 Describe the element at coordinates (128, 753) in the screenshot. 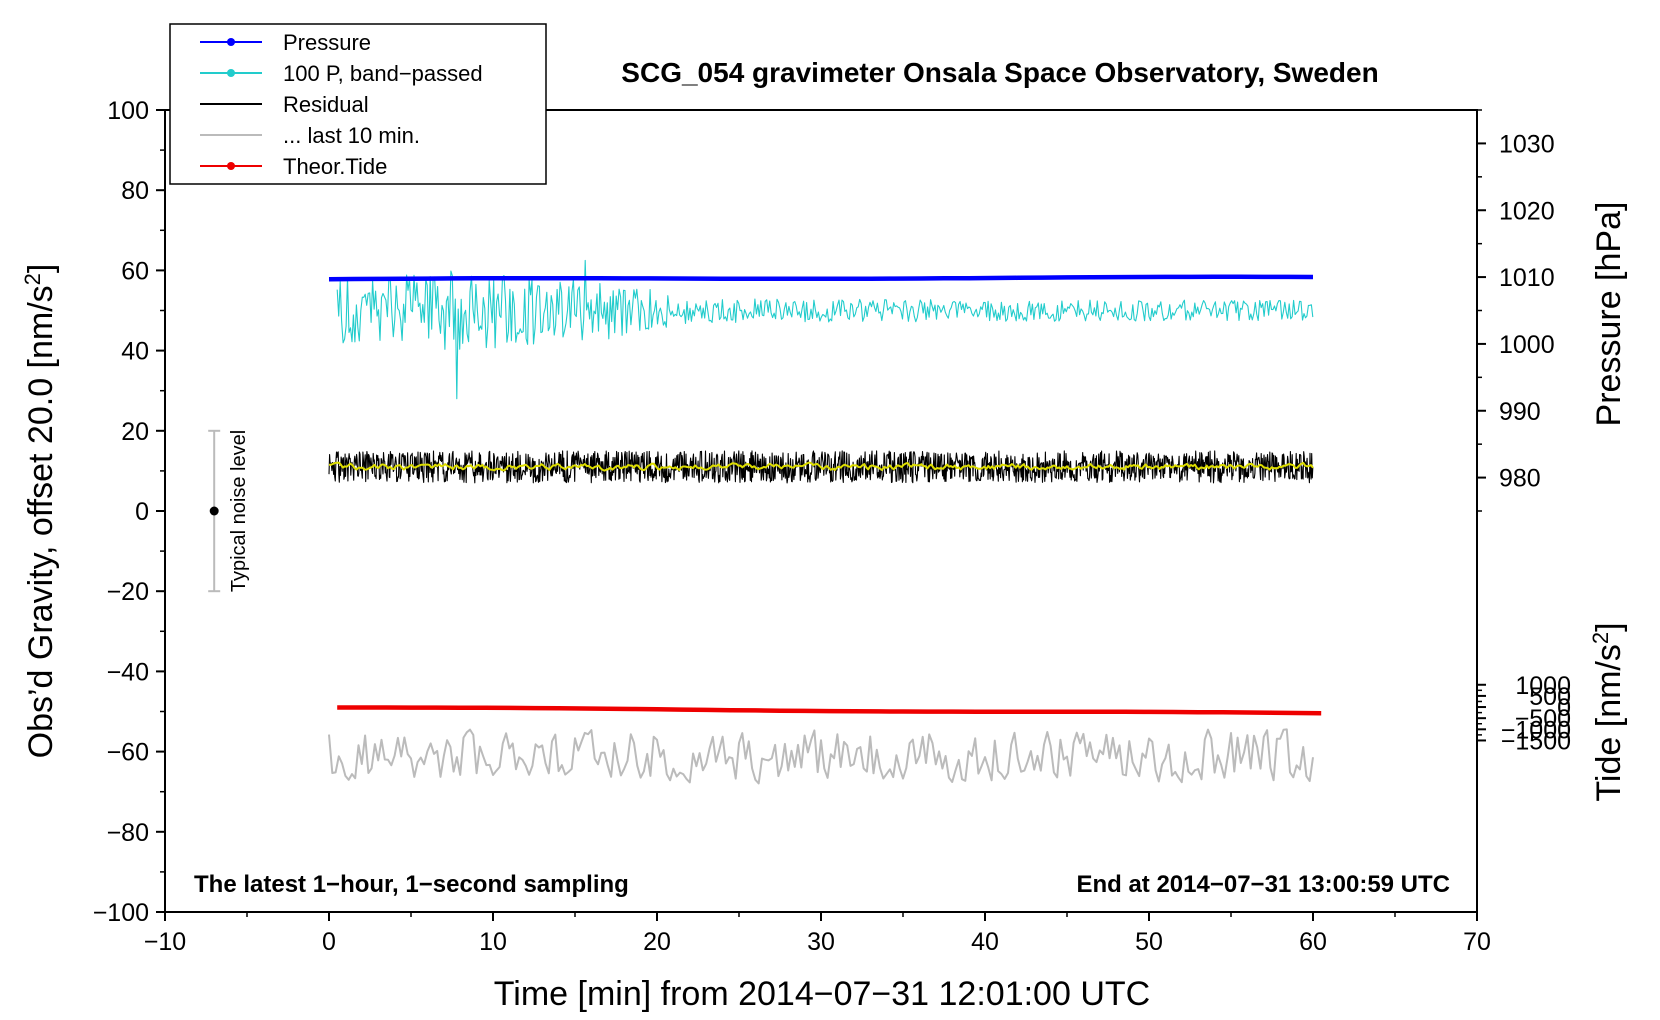

I see `y-tick-label: −60` at that location.